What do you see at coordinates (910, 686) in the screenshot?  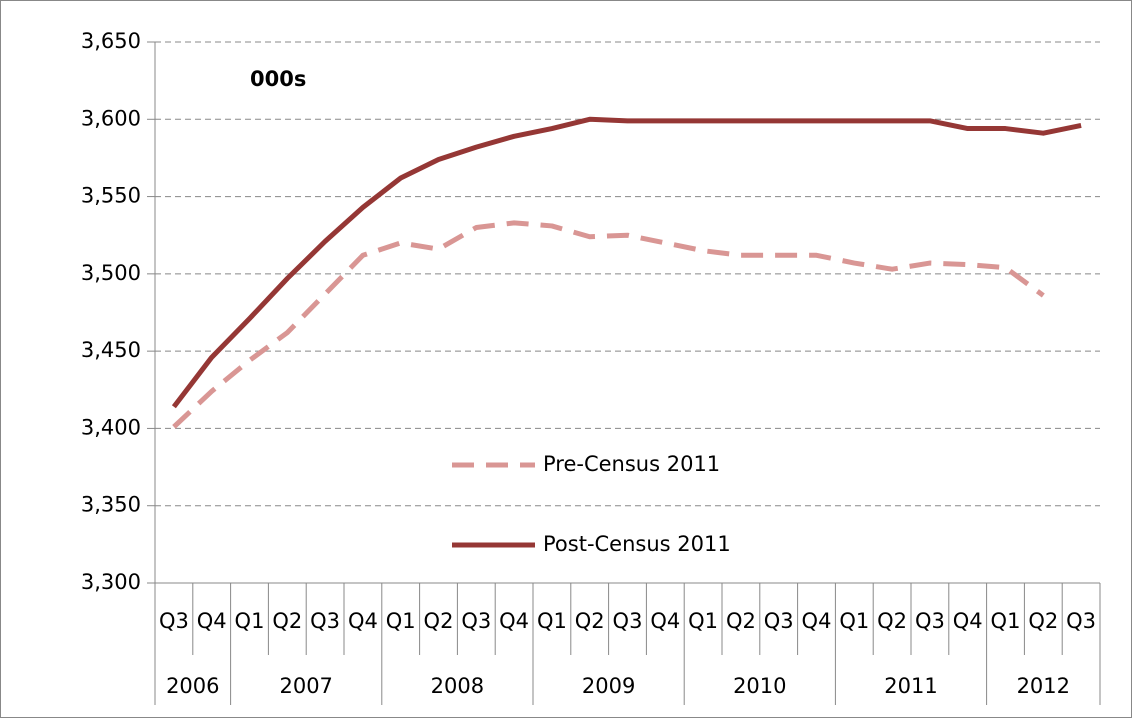 I see `x-group-label: 2011` at bounding box center [910, 686].